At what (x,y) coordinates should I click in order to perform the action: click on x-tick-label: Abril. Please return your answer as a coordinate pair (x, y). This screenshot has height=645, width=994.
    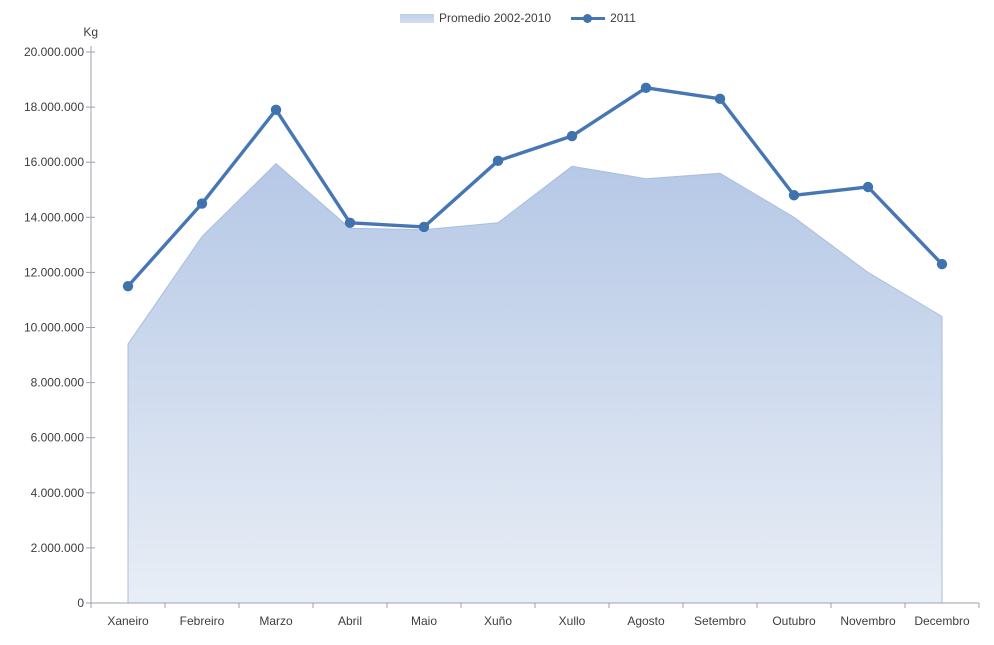
    Looking at the image, I should click on (350, 621).